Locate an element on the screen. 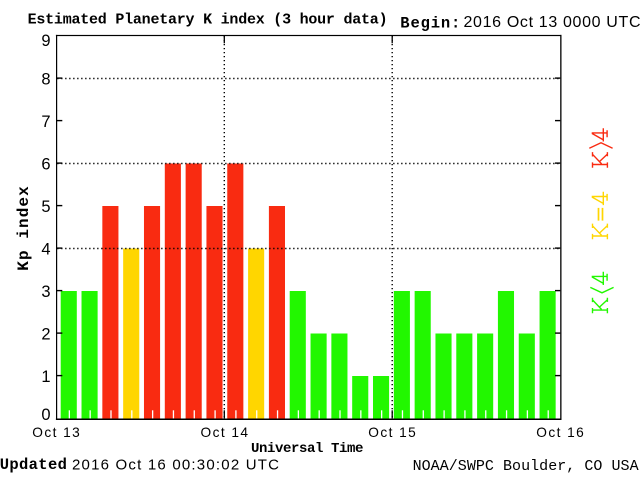  svg-text: Oct 15 is located at coordinates (392, 432).